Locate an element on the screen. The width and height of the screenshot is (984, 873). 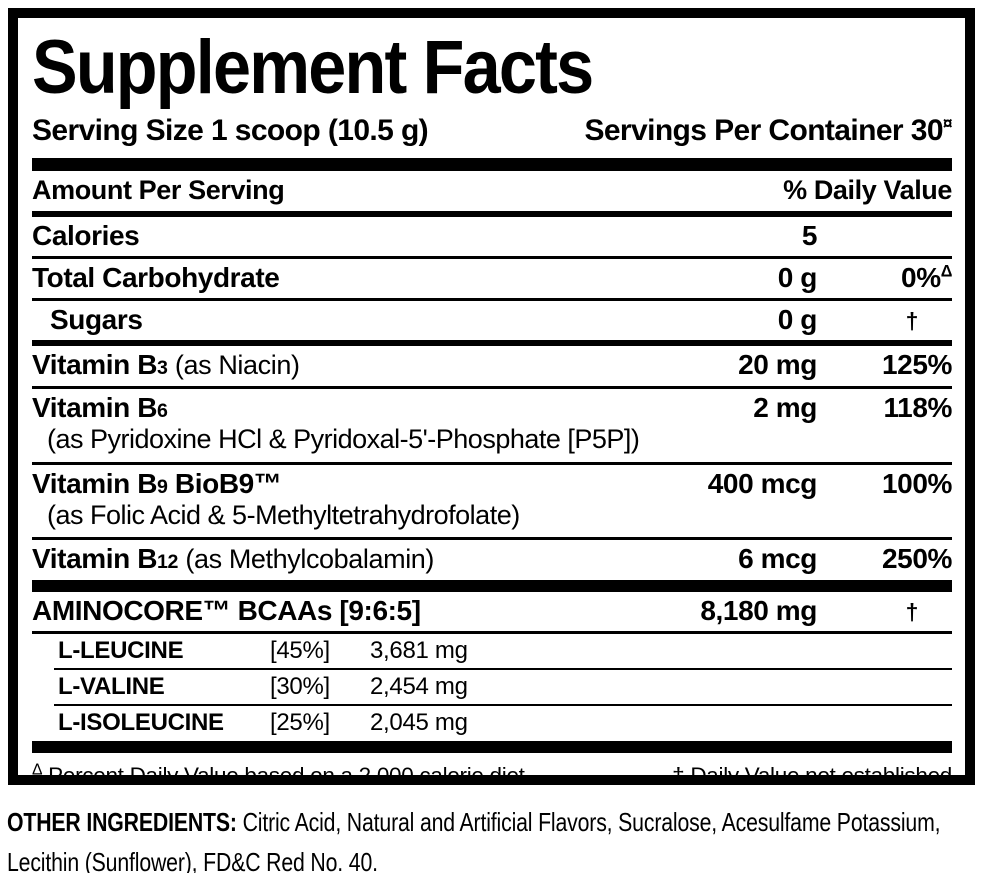
sugars-amount: 0 g is located at coordinates (797, 320).